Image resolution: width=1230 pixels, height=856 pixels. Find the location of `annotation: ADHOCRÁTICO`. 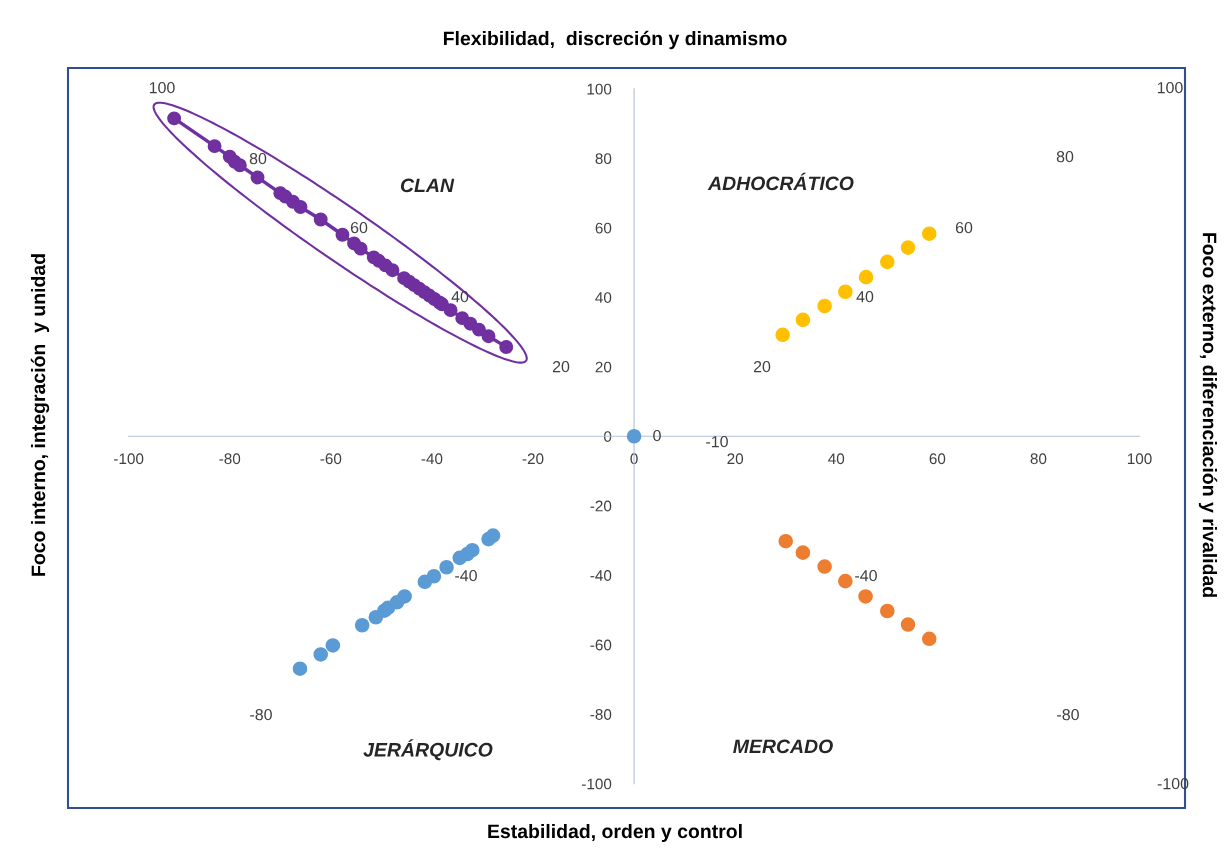

annotation: ADHOCRÁTICO is located at coordinates (780, 181).